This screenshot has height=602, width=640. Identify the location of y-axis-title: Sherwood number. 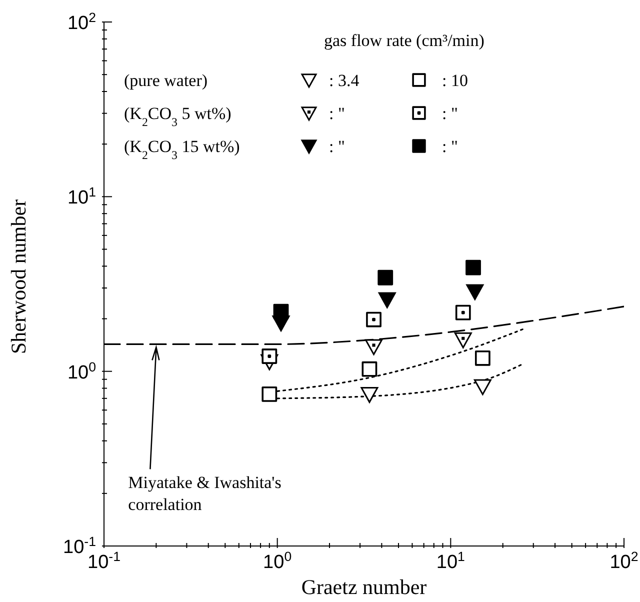
(18, 276).